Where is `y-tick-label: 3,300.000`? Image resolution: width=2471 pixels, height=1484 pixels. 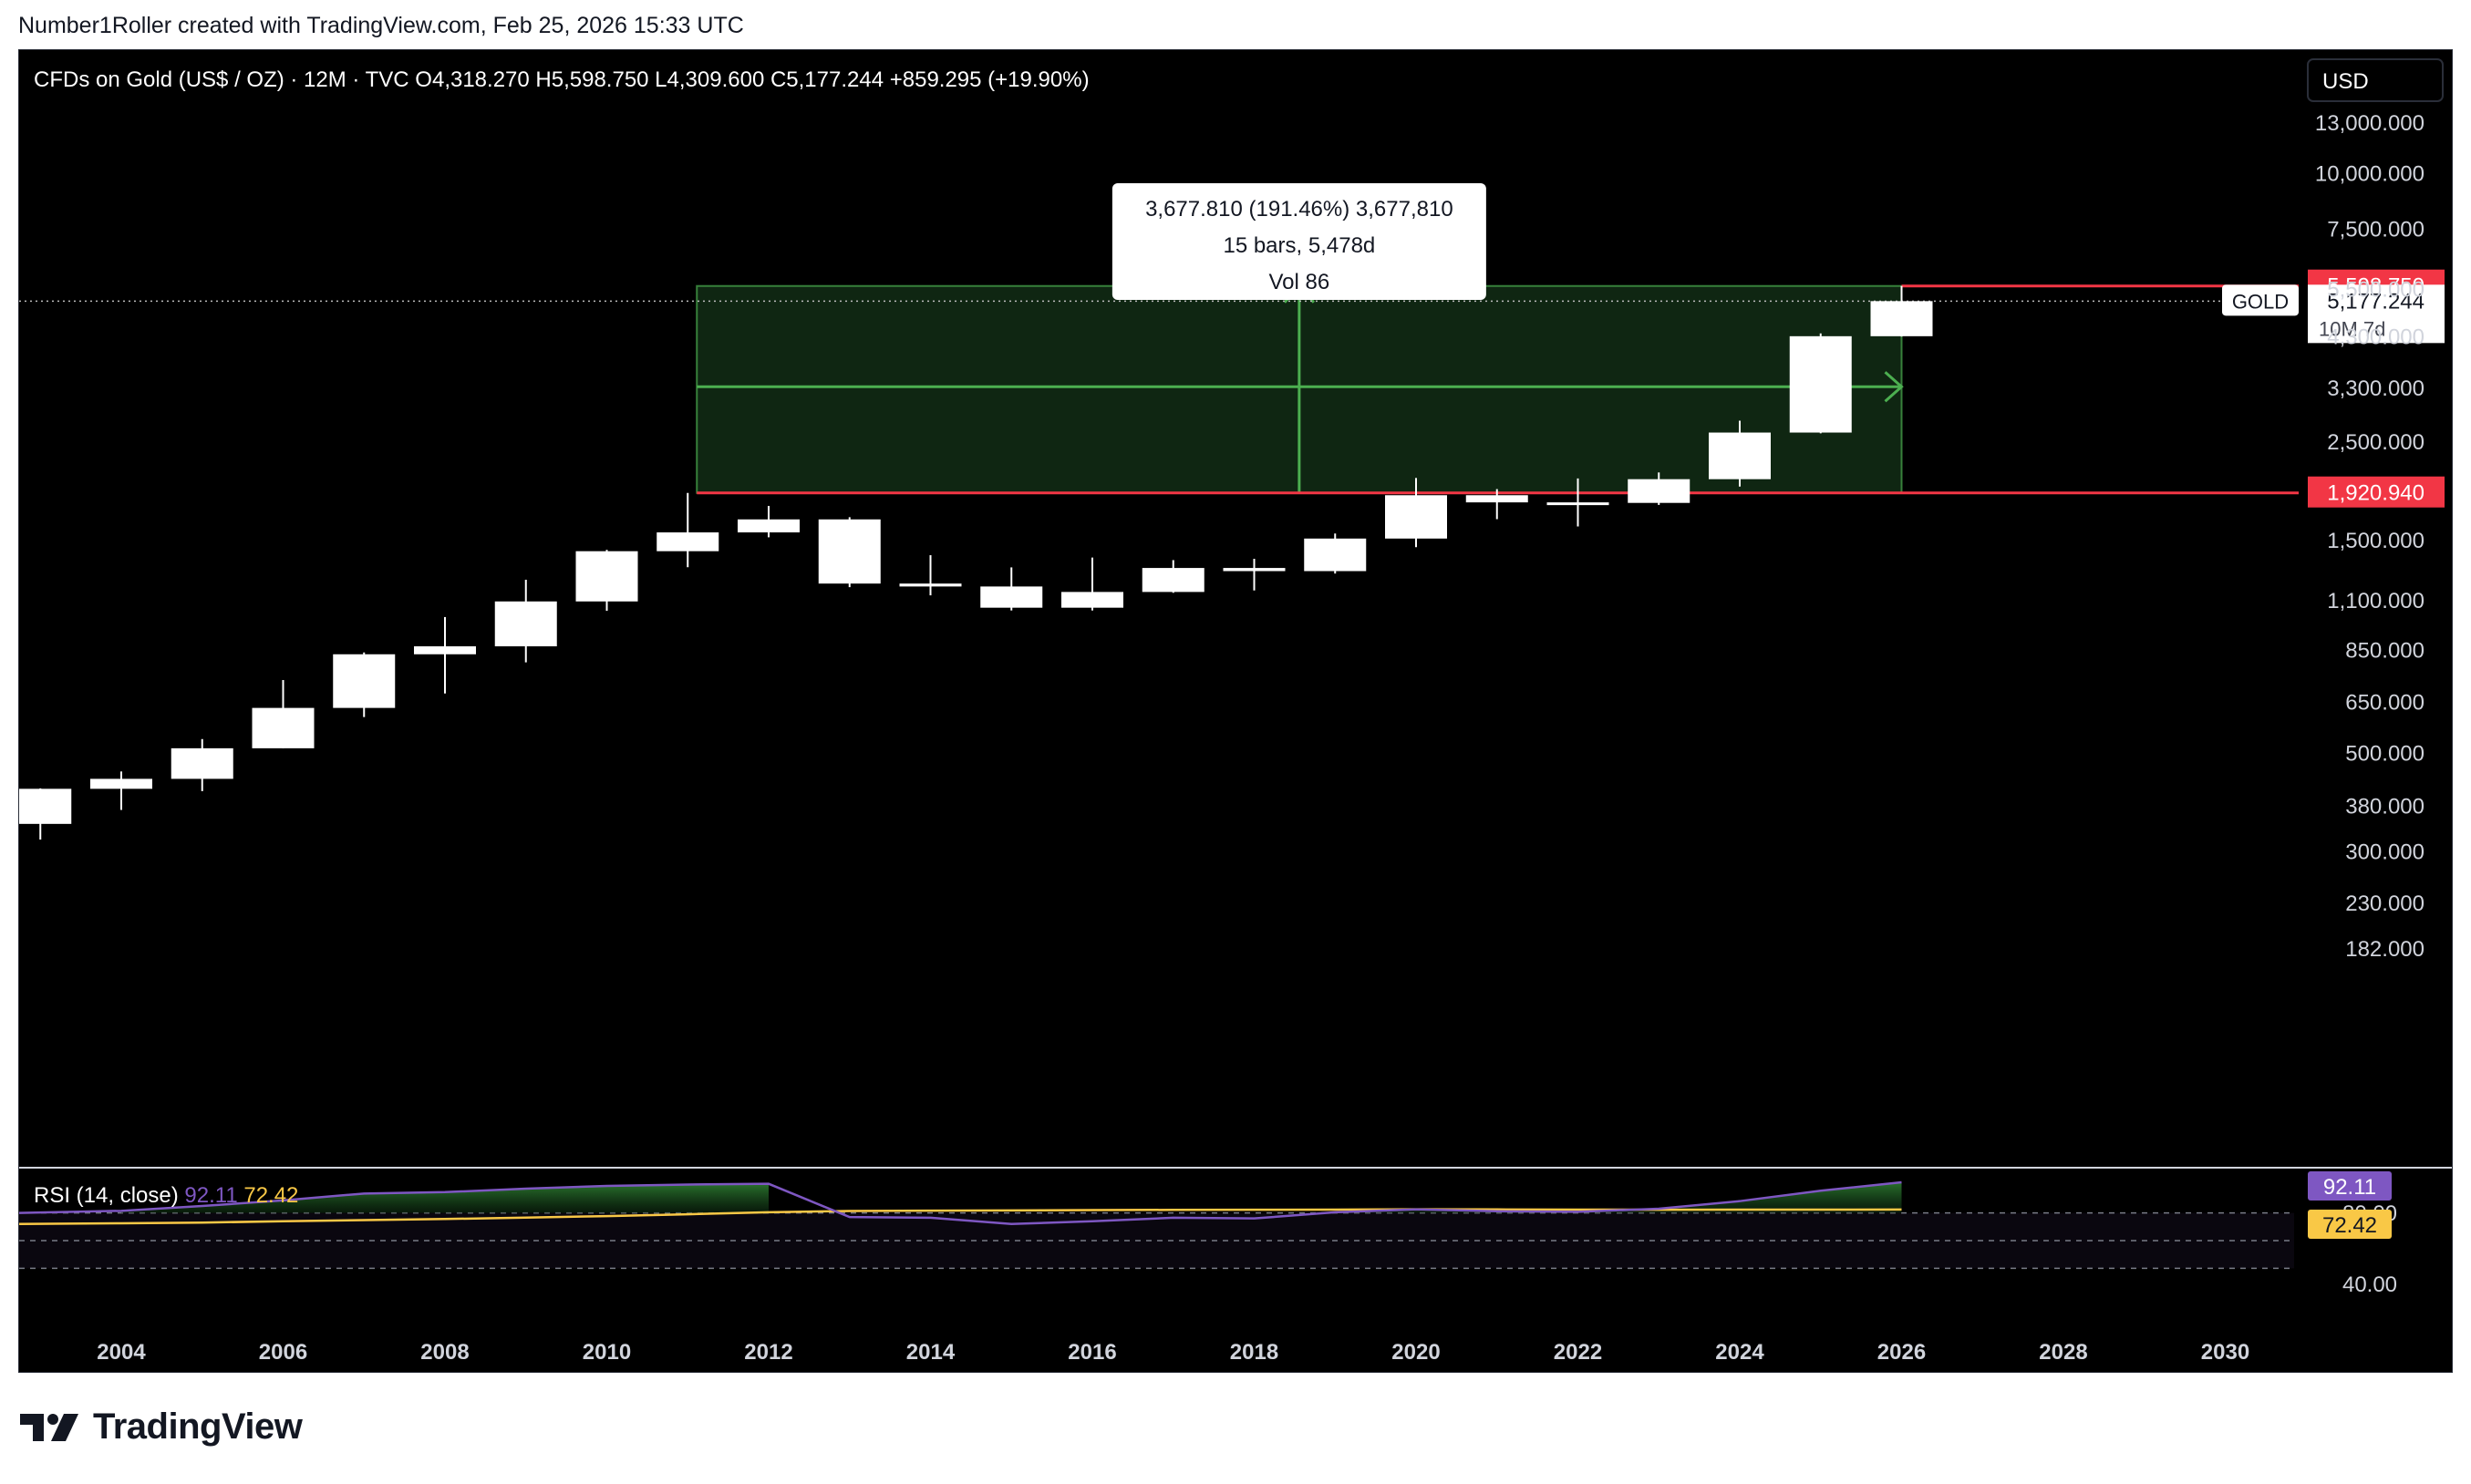 y-tick-label: 3,300.000 is located at coordinates (2376, 388).